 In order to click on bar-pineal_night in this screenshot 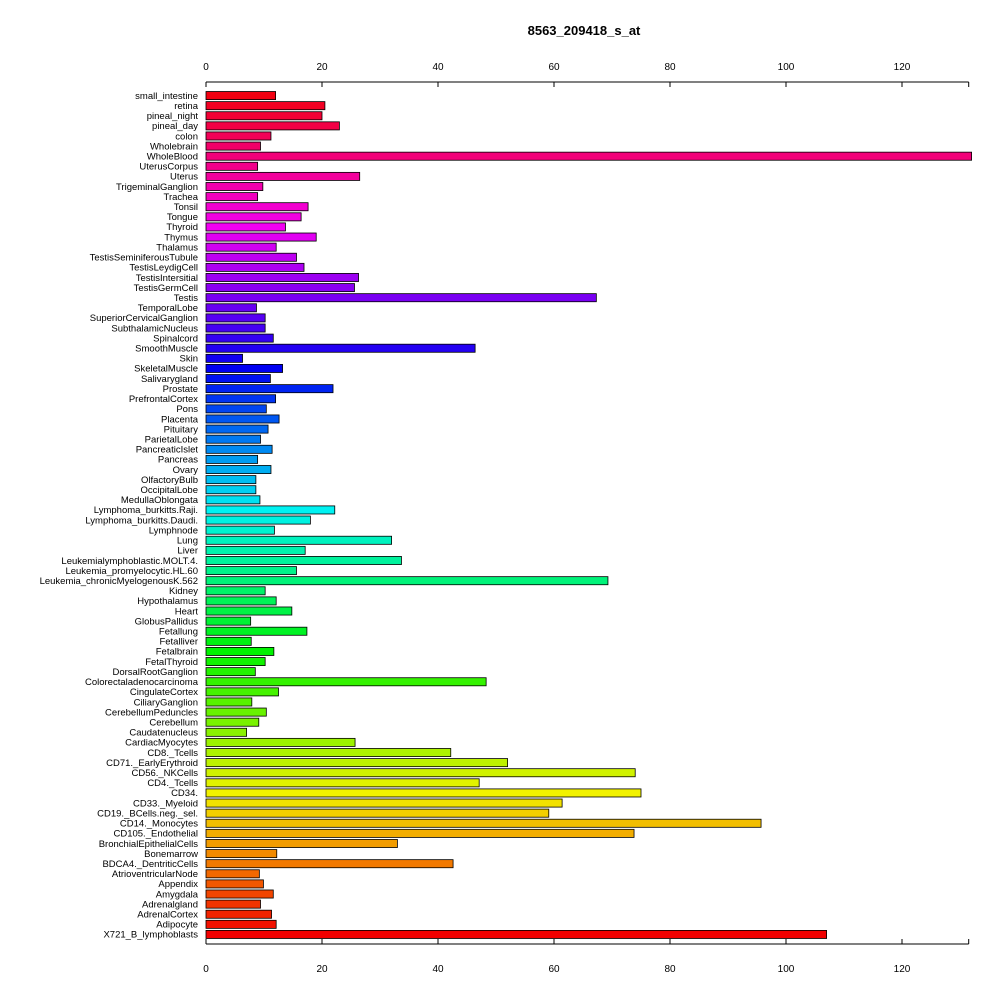, I will do `click(264, 116)`.